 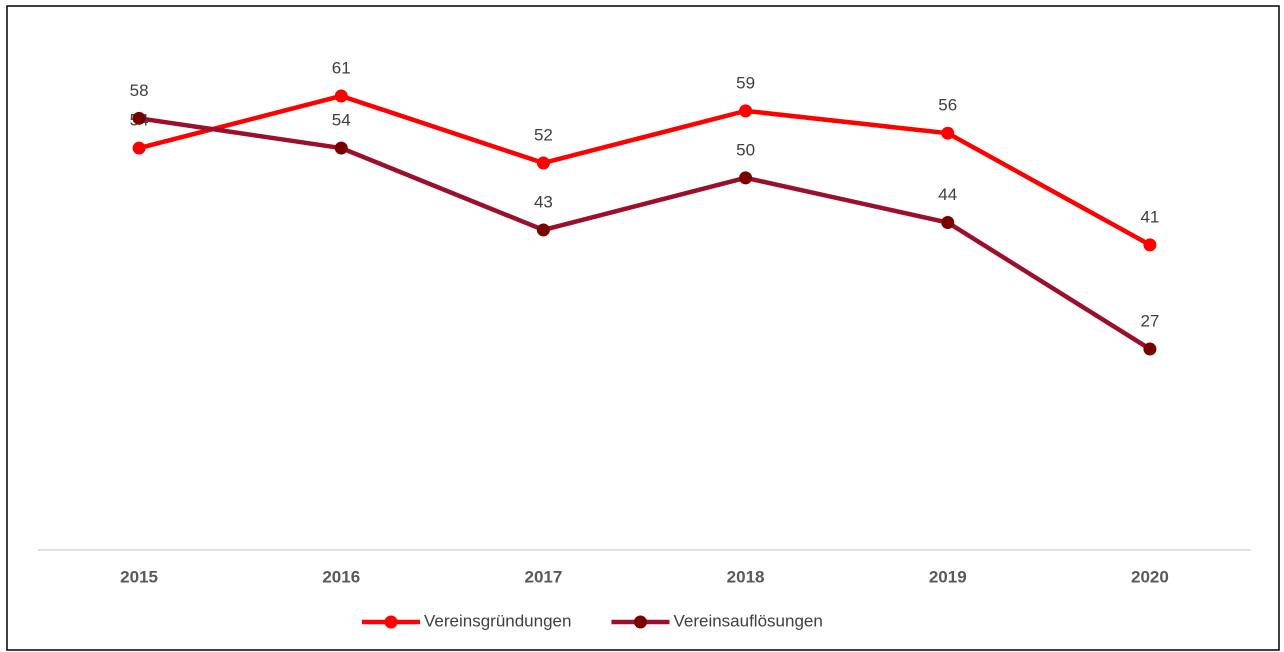 I want to click on data-label: 61, so click(x=341, y=67).